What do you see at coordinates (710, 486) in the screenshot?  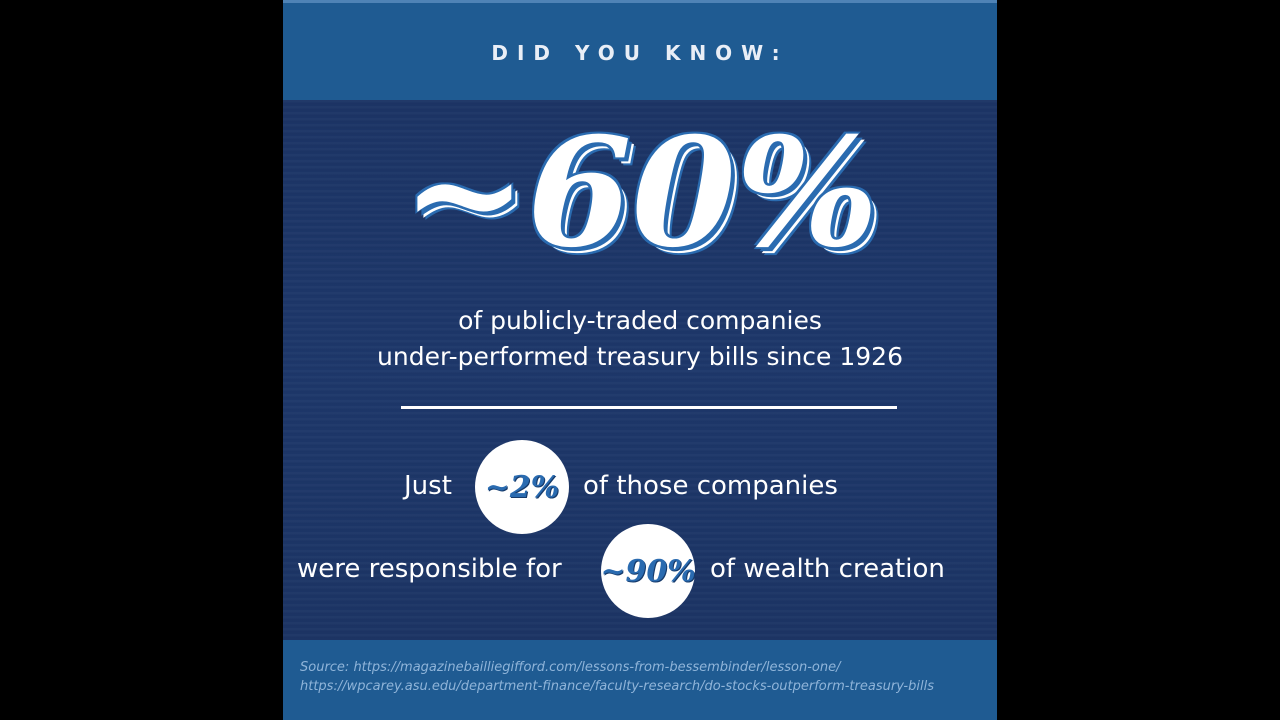 I see `fact-row-1-suffix: of those companies` at bounding box center [710, 486].